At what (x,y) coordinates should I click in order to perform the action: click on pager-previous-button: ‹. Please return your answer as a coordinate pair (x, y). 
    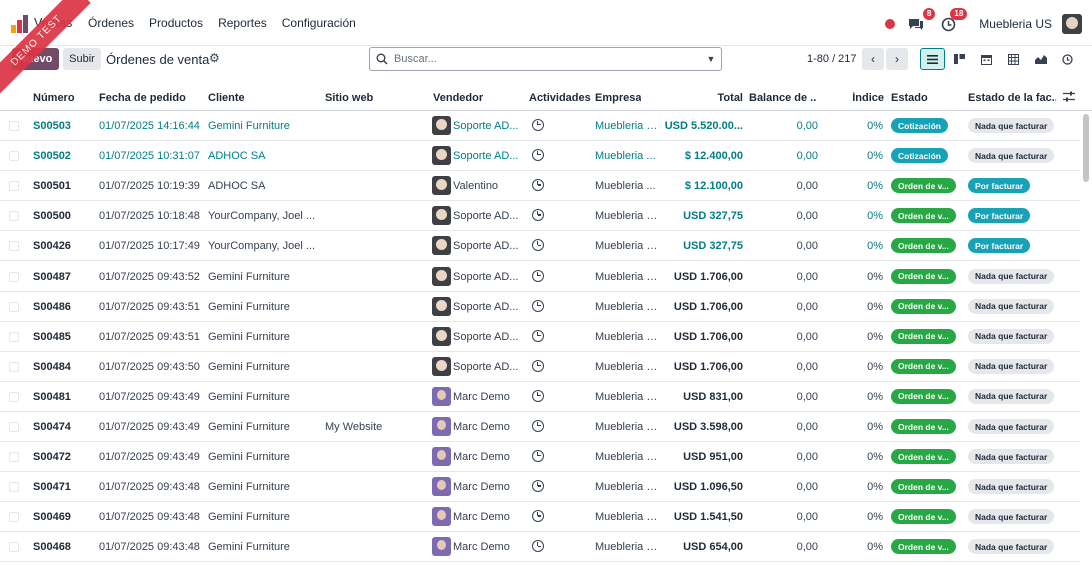
    Looking at the image, I should click on (873, 59).